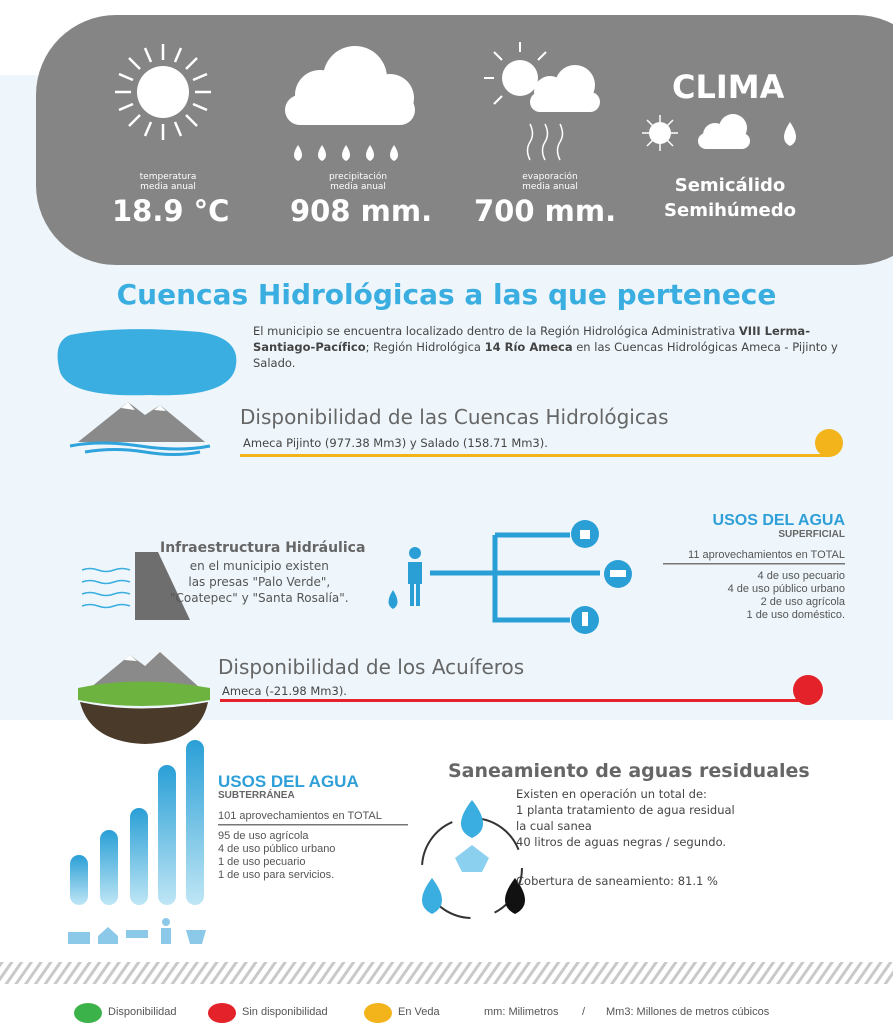 This screenshot has width=893, height=1028. I want to click on clima-title: CLIMA, so click(728, 87).